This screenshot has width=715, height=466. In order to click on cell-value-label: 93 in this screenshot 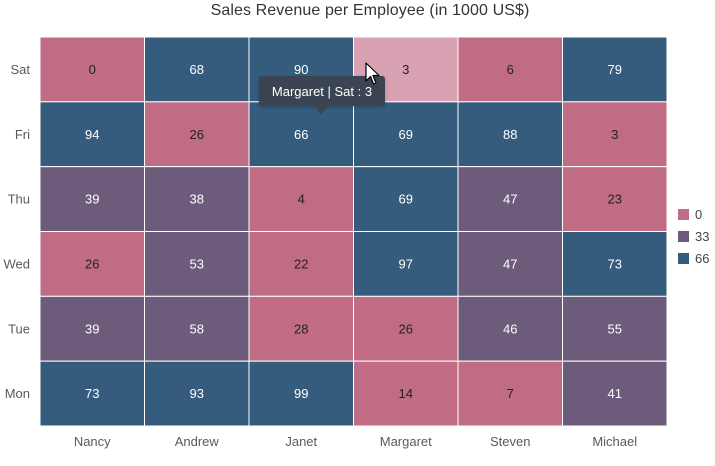, I will do `click(197, 393)`.